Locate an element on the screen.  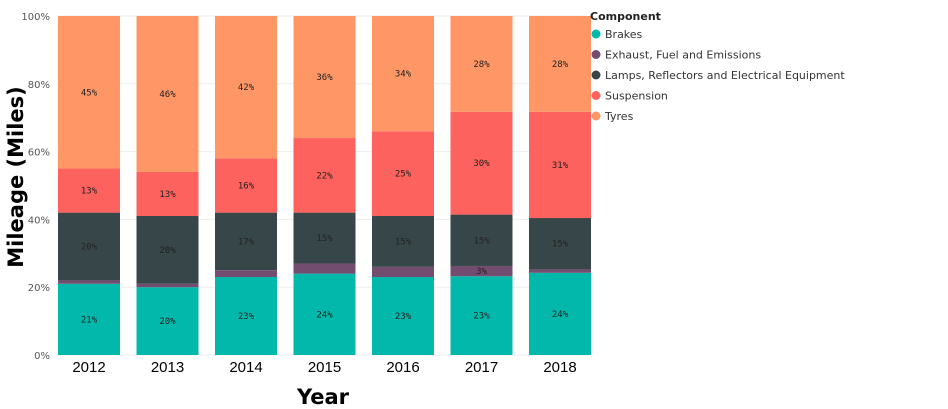
legend-item-label: Exhaust, Fuel and Emissions is located at coordinates (683, 55).